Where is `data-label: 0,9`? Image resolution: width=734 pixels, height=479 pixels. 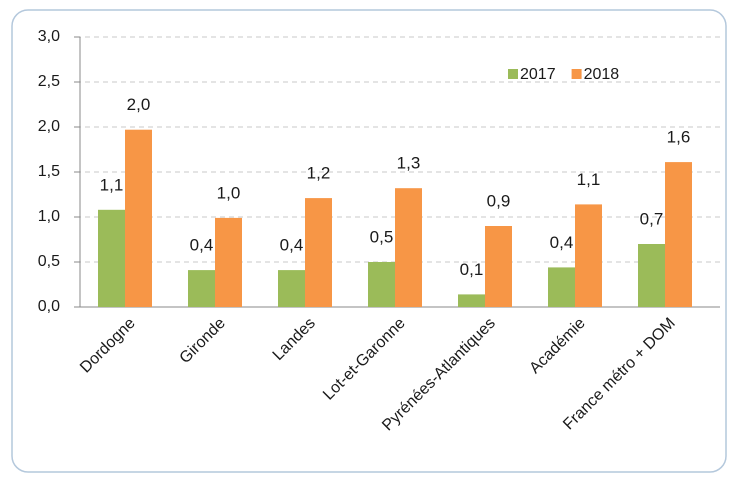
data-label: 0,9 is located at coordinates (499, 200).